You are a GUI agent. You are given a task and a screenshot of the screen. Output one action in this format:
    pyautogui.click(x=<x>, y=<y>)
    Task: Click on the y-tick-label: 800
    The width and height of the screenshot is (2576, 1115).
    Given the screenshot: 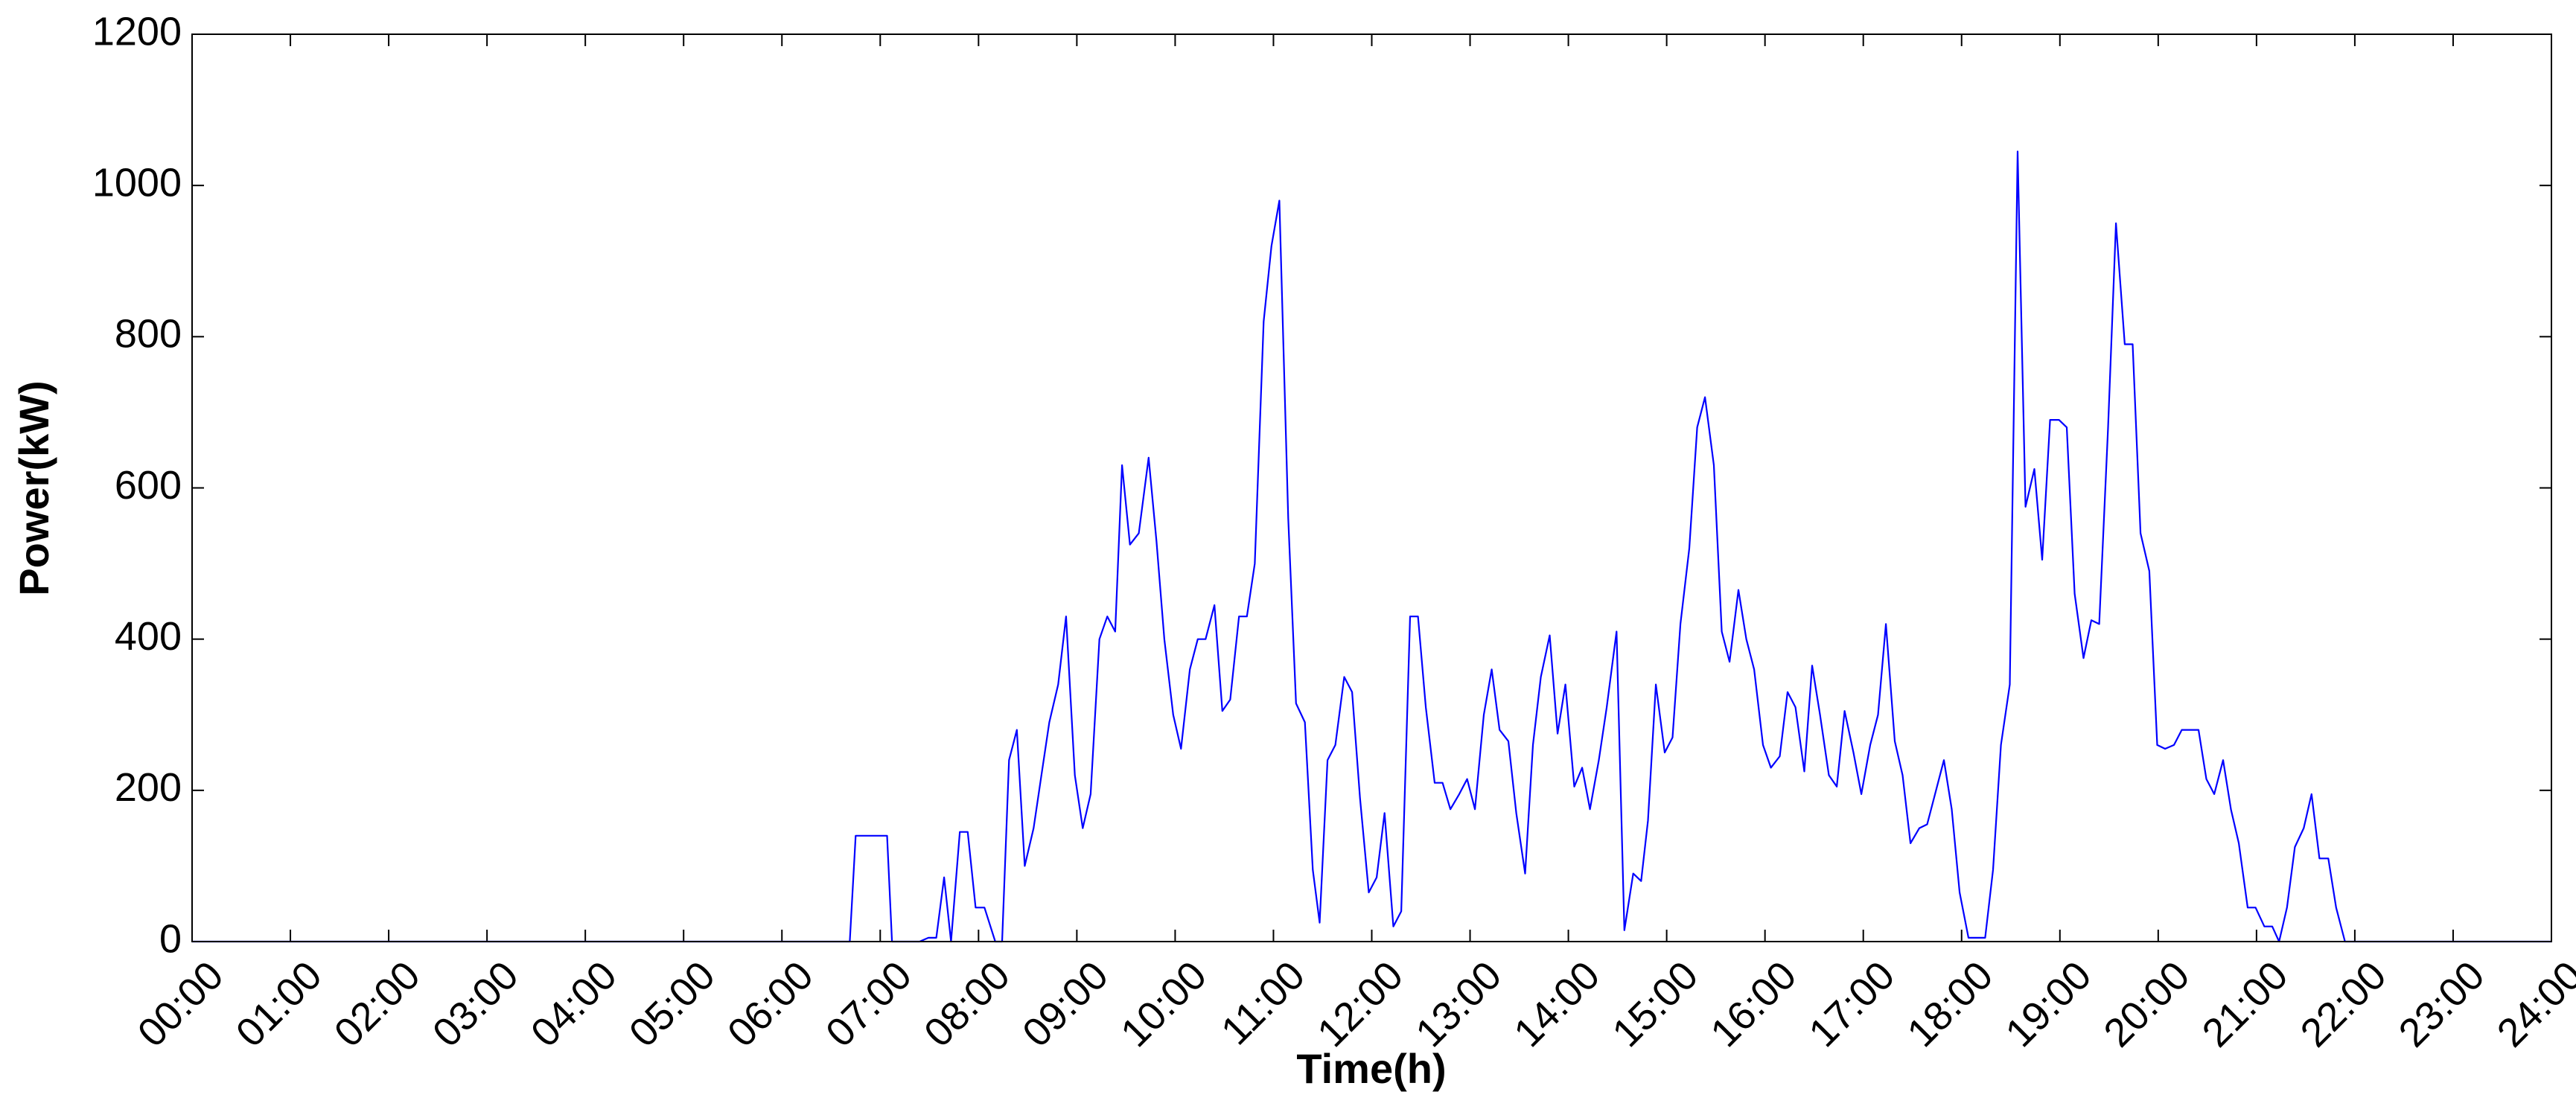 What is the action you would take?
    pyautogui.click(x=148, y=334)
    